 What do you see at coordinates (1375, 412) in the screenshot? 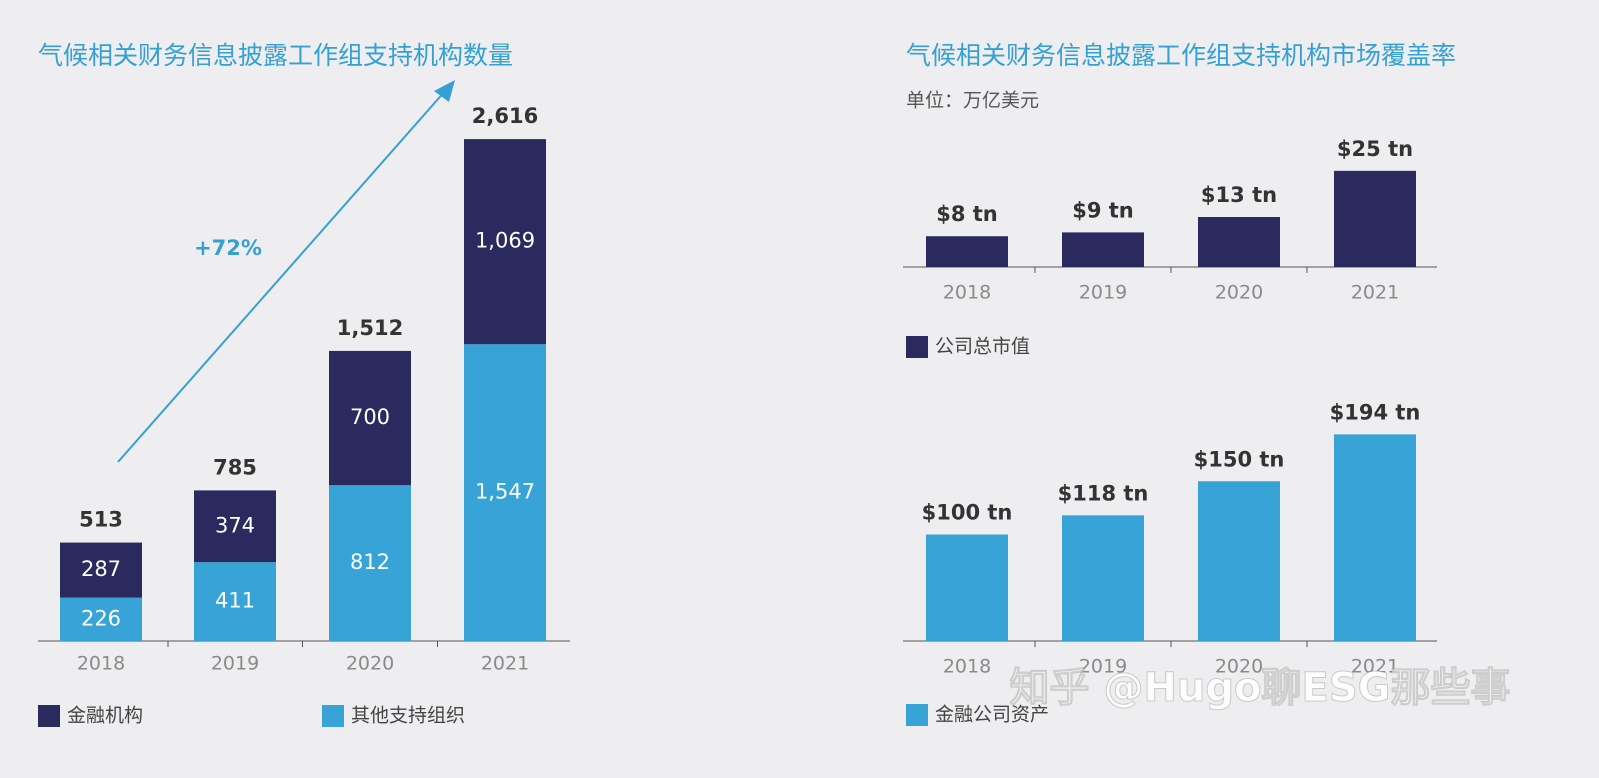
I see `value-label: $194 tn` at bounding box center [1375, 412].